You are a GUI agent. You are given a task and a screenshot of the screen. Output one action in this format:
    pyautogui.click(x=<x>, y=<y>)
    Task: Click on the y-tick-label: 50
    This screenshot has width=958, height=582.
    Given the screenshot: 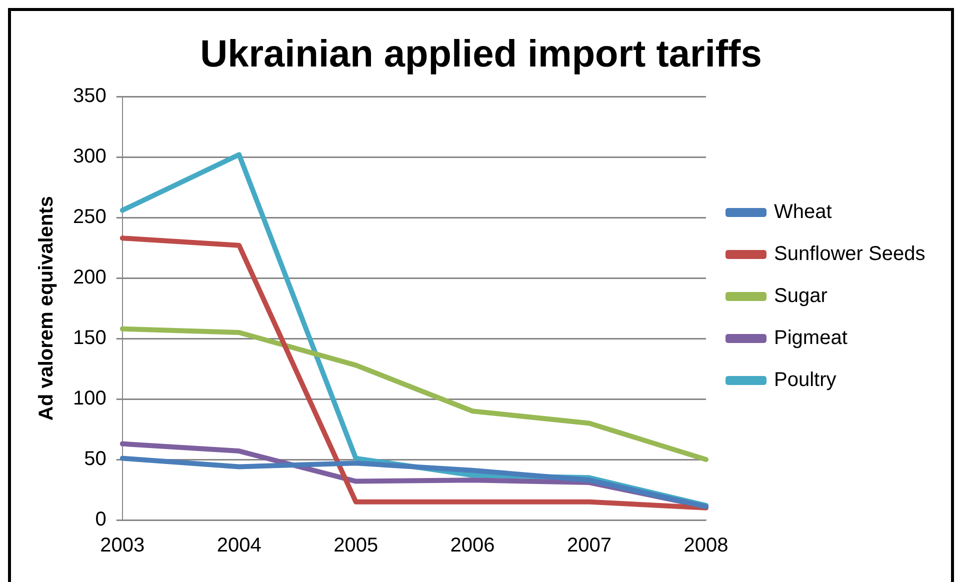 What is the action you would take?
    pyautogui.click(x=95, y=459)
    